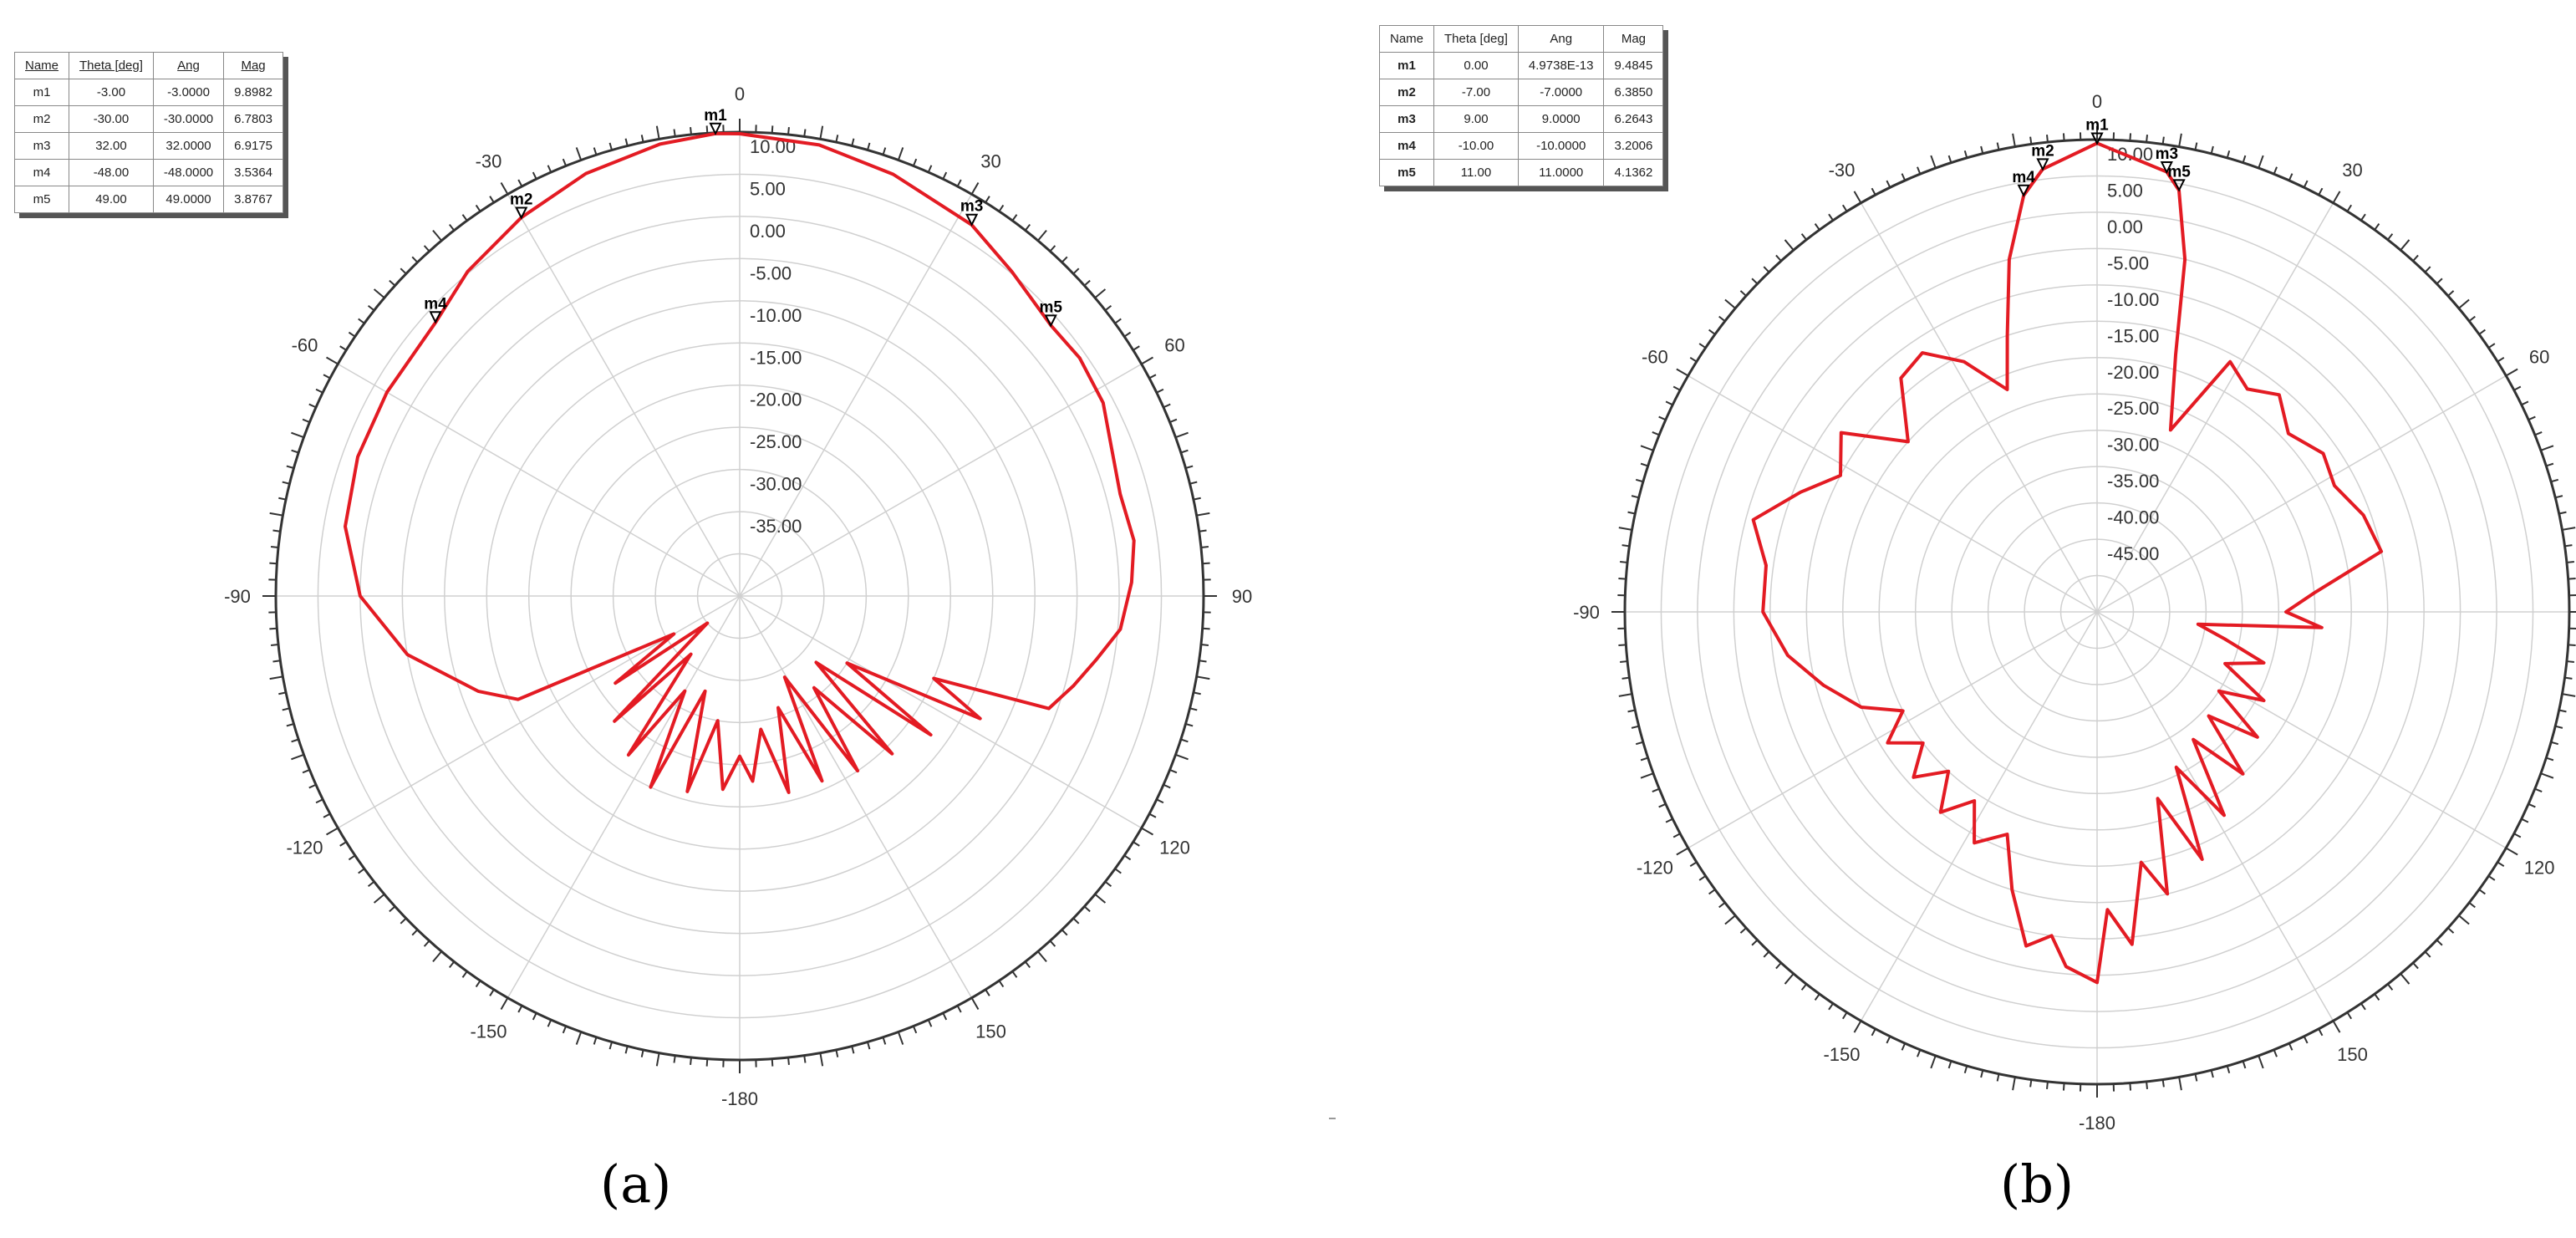  I want to click on panel-label-b: (b), so click(2037, 1184).